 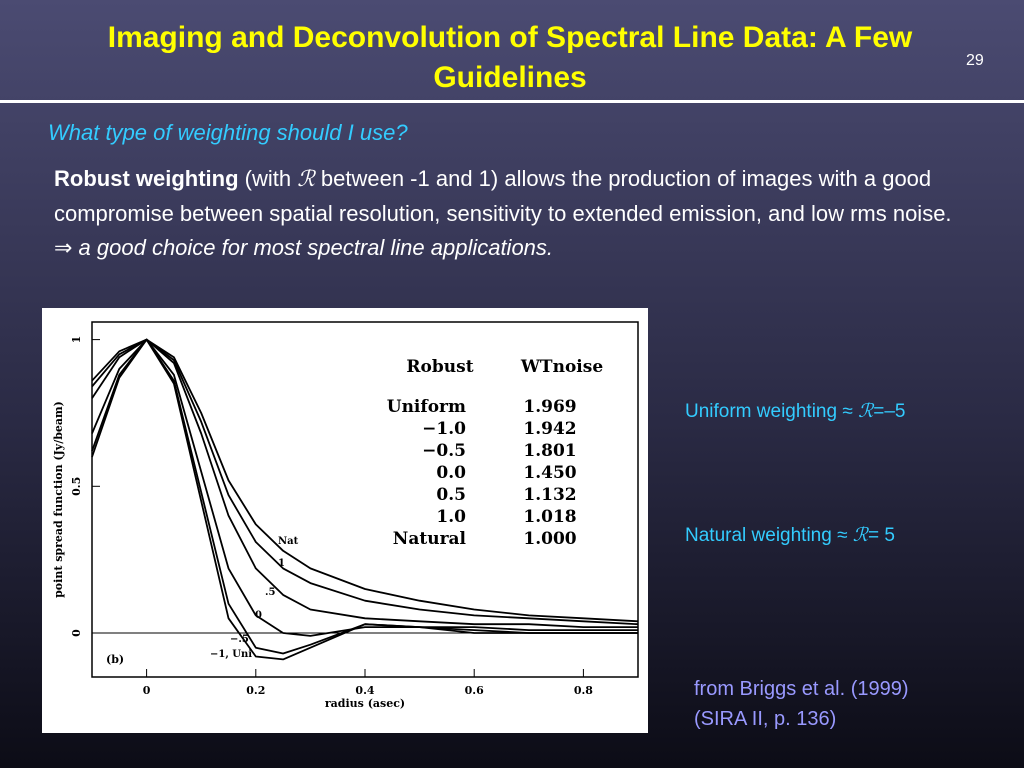 I want to click on x-tick-label: 0, so click(x=147, y=690).